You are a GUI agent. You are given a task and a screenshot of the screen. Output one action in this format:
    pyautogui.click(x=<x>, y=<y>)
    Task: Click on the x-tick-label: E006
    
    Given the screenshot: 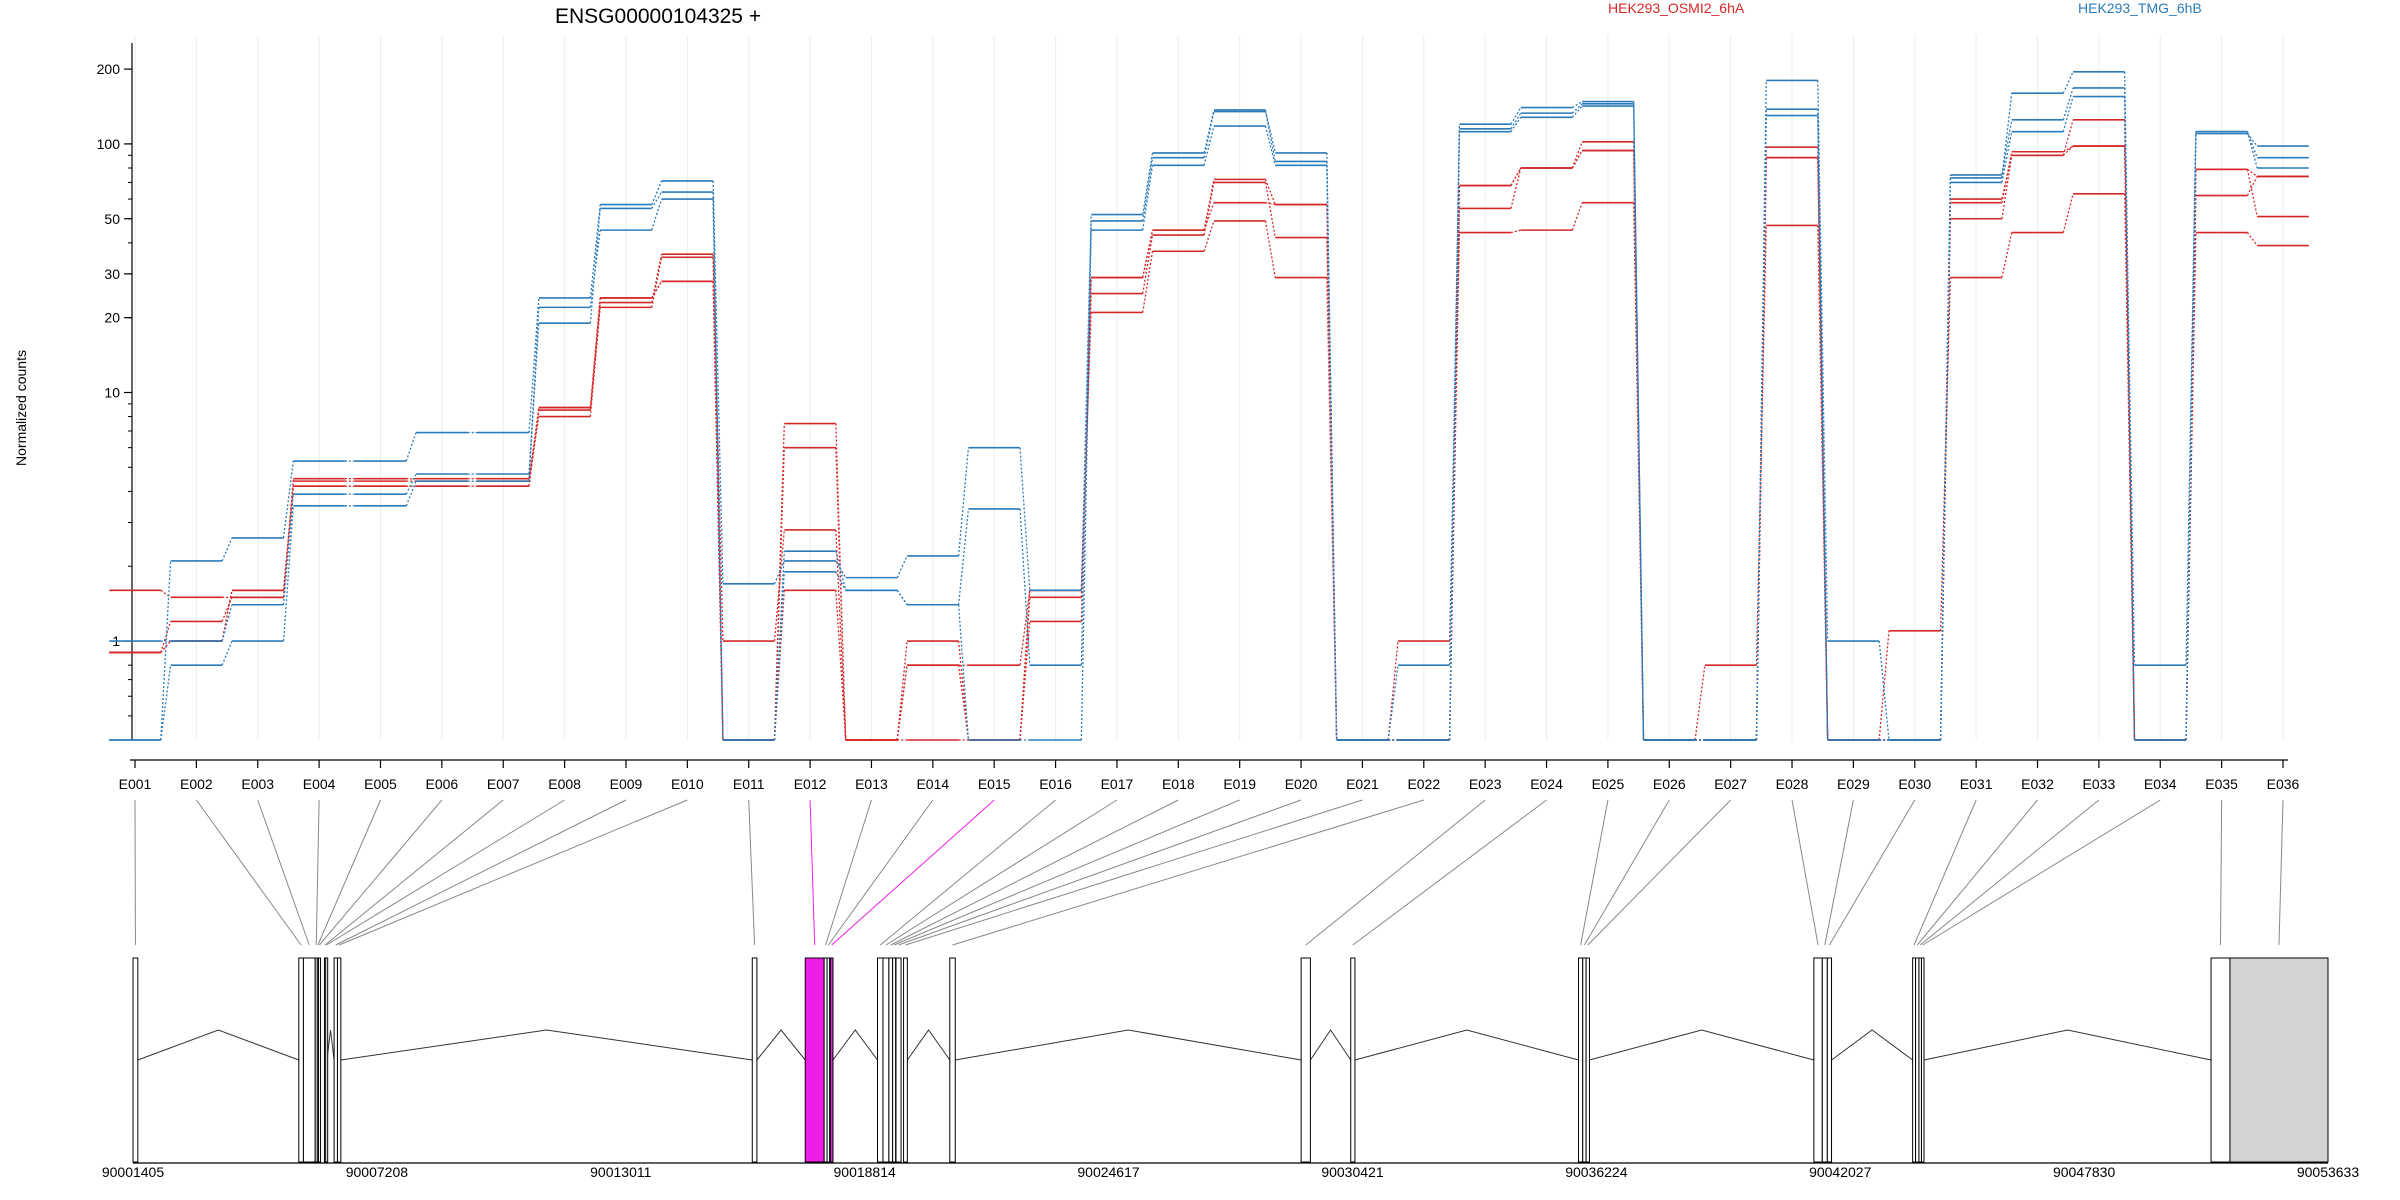 What is the action you would take?
    pyautogui.click(x=442, y=784)
    